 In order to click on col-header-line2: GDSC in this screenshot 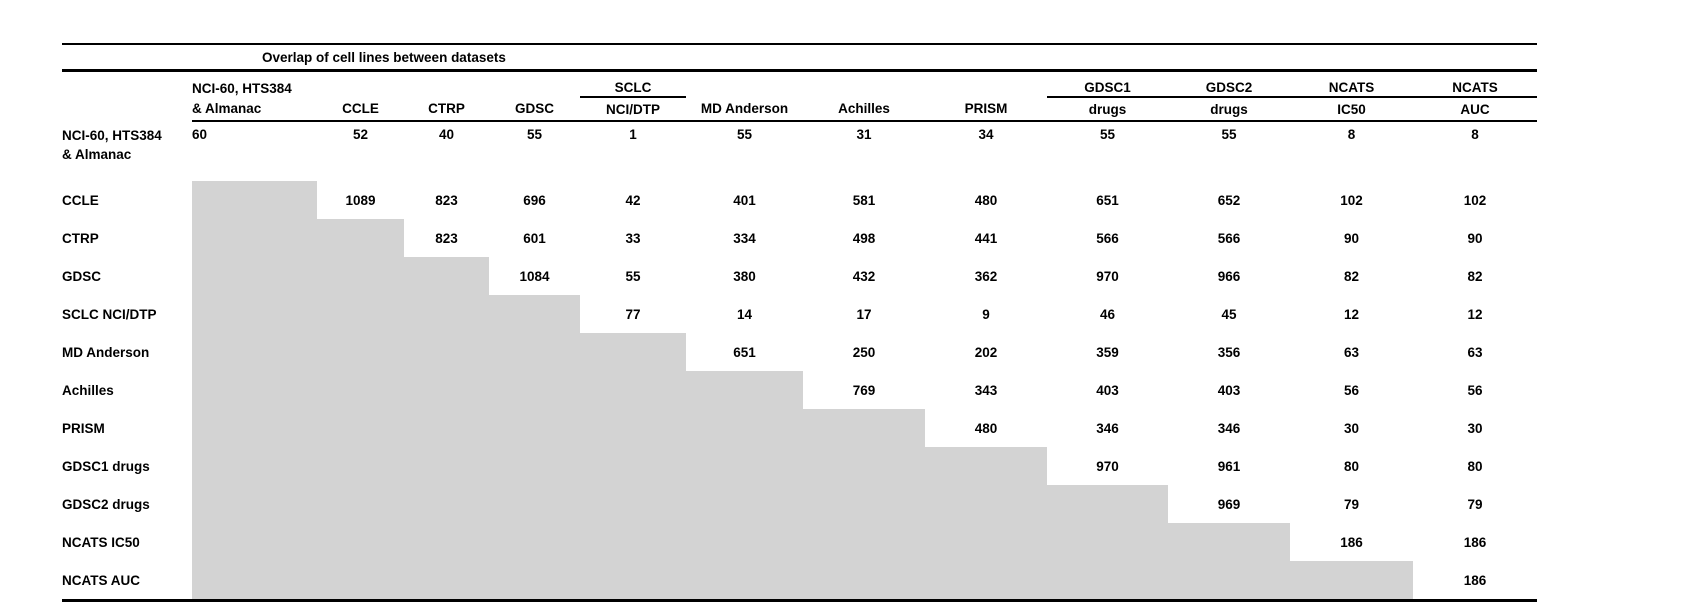, I will do `click(534, 109)`.